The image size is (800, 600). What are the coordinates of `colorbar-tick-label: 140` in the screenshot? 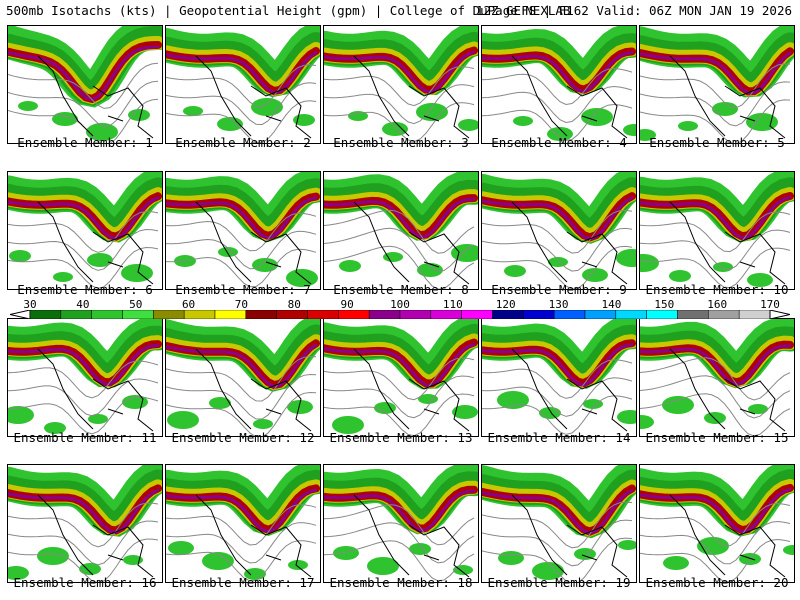 It's located at (611, 304).